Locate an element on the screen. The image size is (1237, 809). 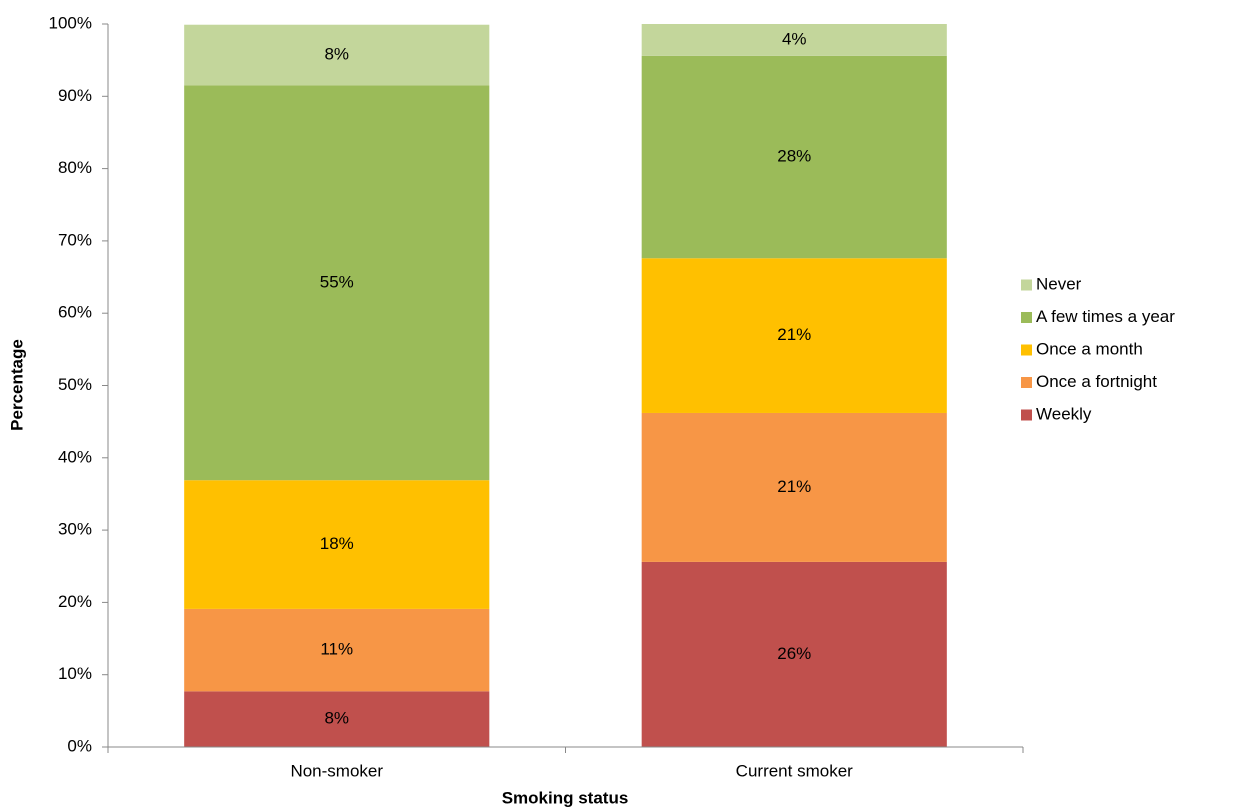
data-label: 18% is located at coordinates (337, 543).